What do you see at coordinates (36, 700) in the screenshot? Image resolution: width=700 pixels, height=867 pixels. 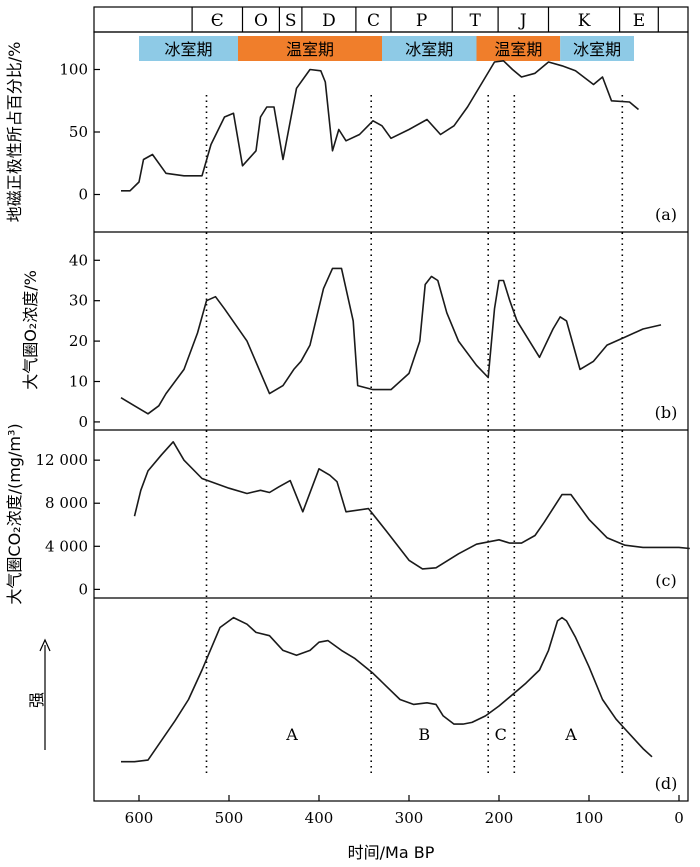 I see `panel-d-ylabel: 强` at bounding box center [36, 700].